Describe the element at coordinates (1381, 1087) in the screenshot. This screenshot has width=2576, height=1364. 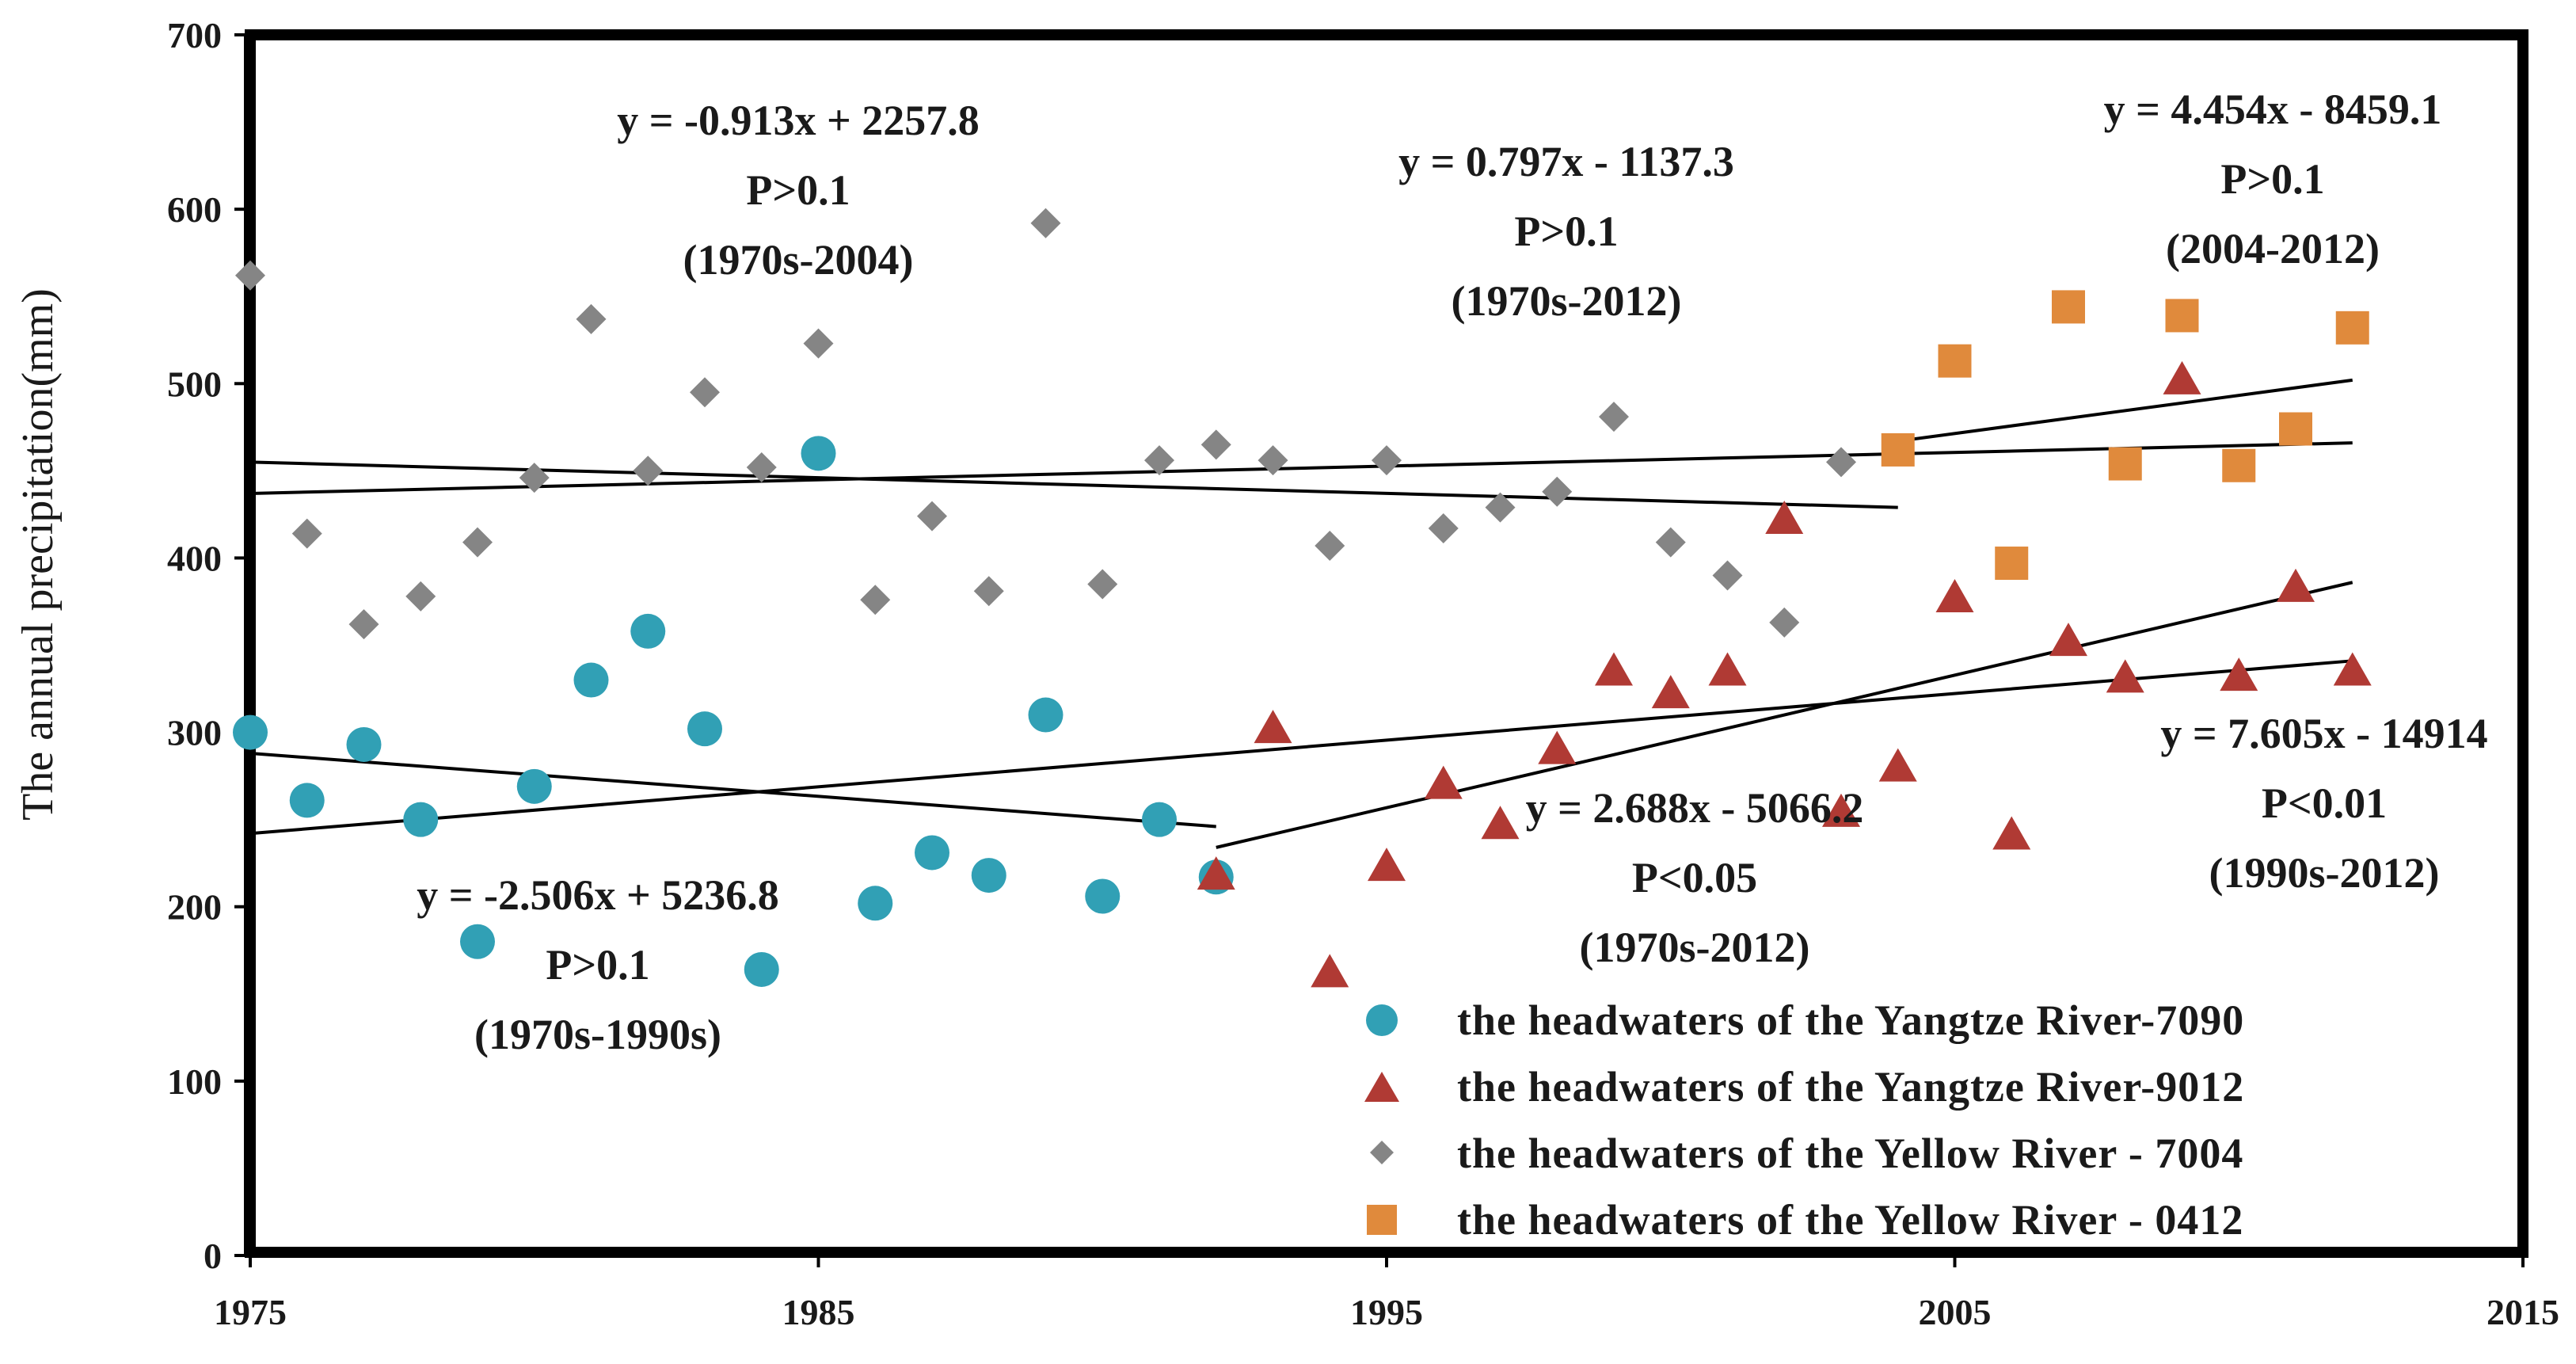
I see `legend-marker-triangle` at that location.